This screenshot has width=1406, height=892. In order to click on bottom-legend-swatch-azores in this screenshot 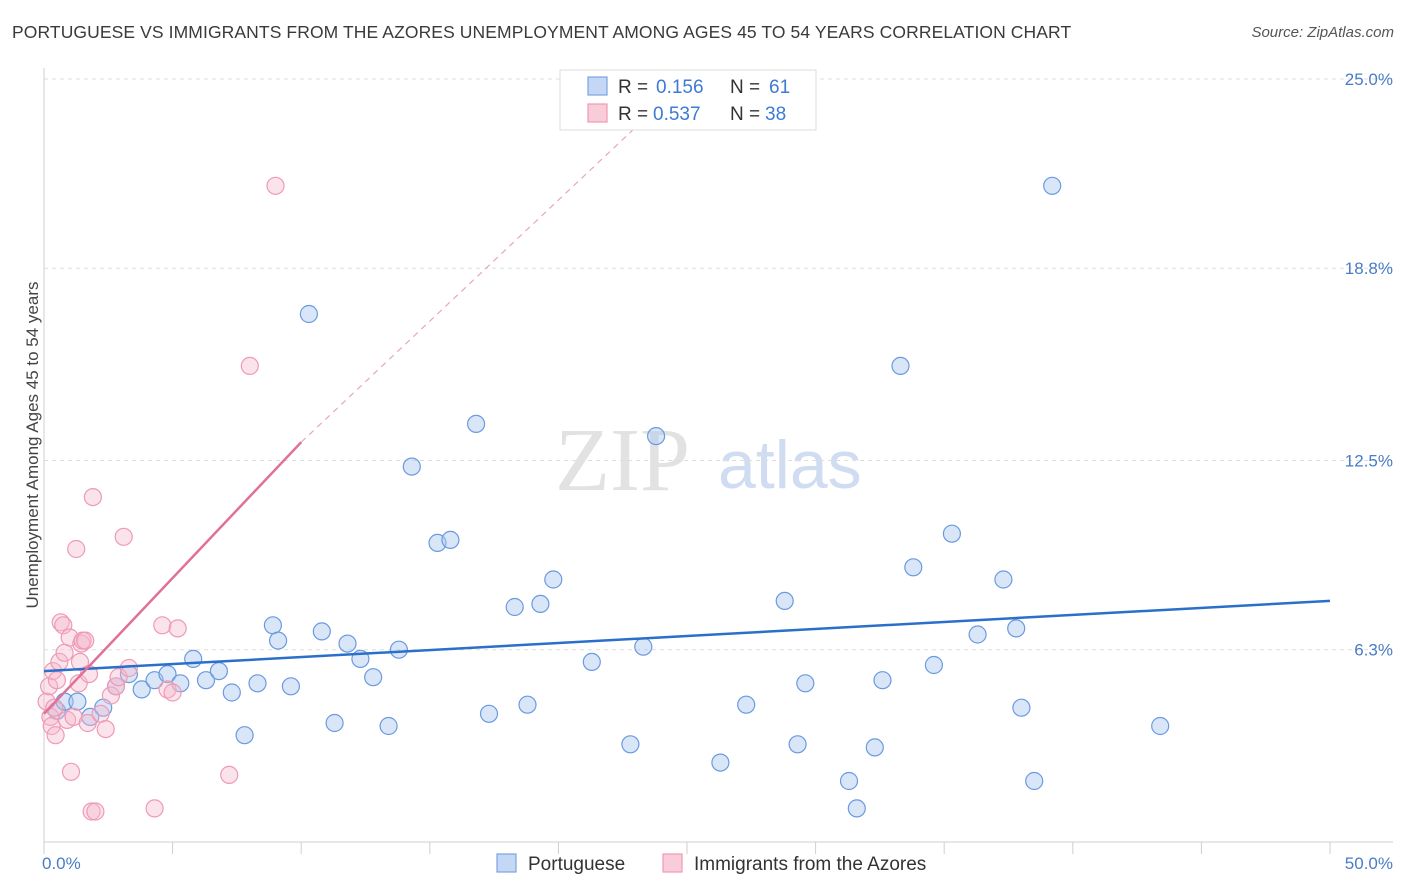, I will do `click(672, 863)`.